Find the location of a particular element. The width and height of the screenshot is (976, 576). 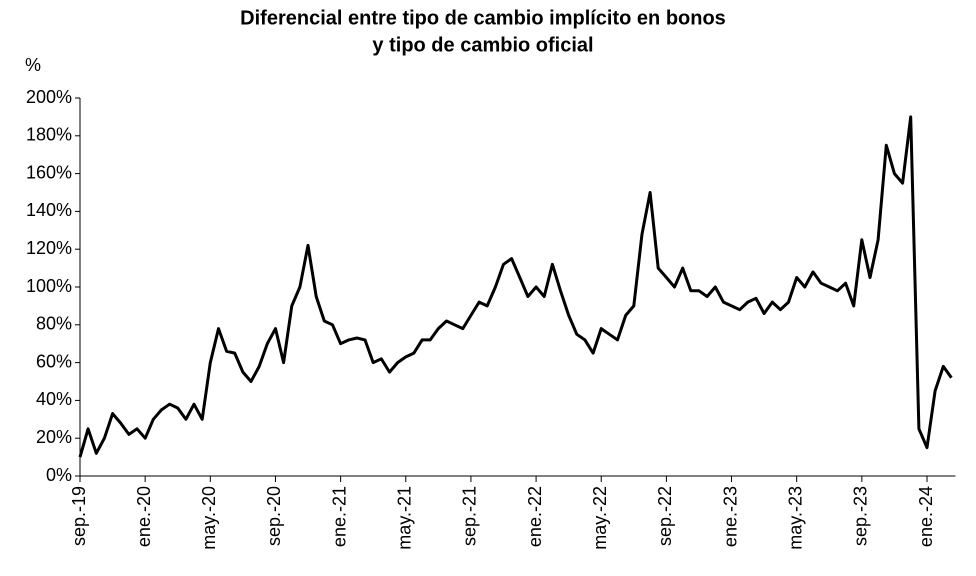

y-tick-label: 160% is located at coordinates (49, 172).